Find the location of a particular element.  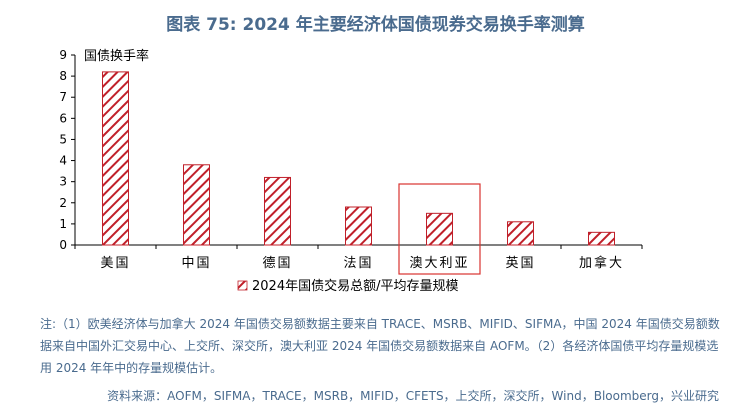

y-tick-label: 5 is located at coordinates (63, 139).